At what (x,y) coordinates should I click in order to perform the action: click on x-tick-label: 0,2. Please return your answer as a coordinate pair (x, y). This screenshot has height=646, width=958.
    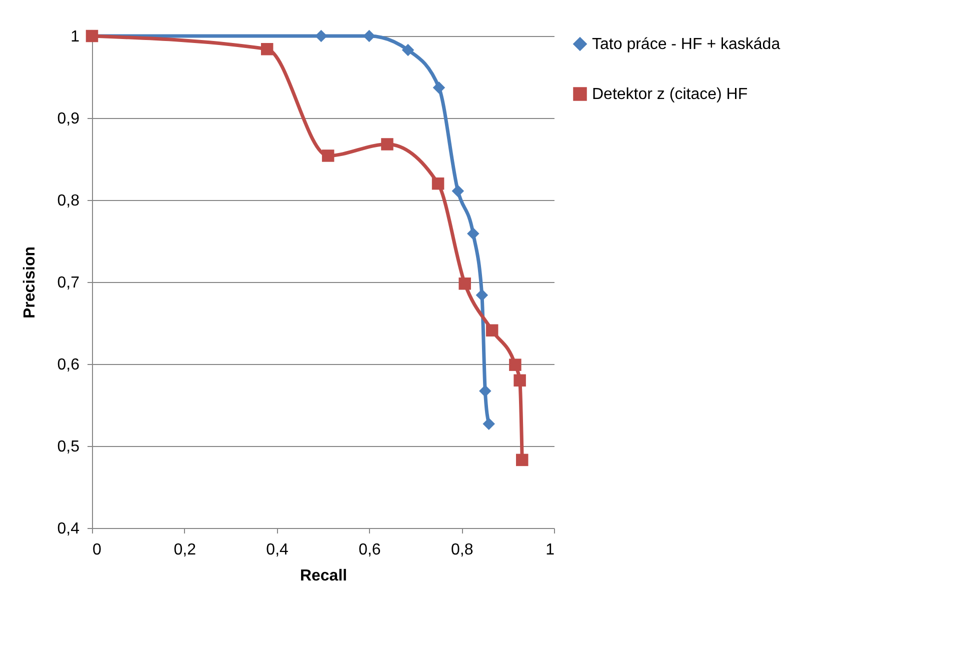
    Looking at the image, I should click on (185, 550).